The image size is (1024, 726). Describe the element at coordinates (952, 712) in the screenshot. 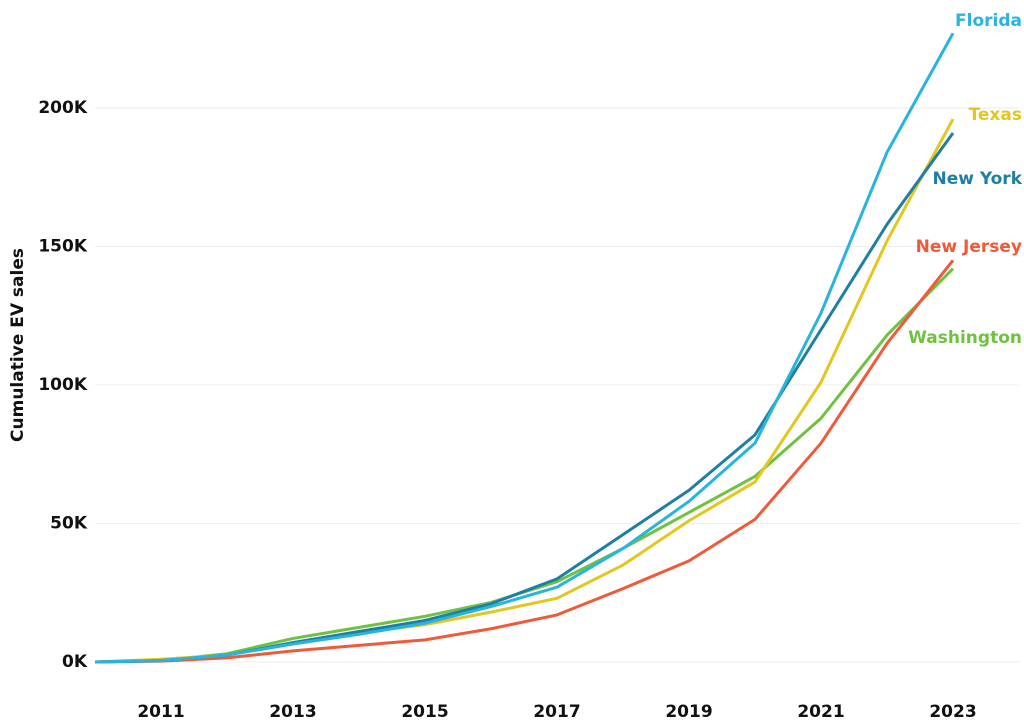

I see `x-tick-label: 2023` at that location.